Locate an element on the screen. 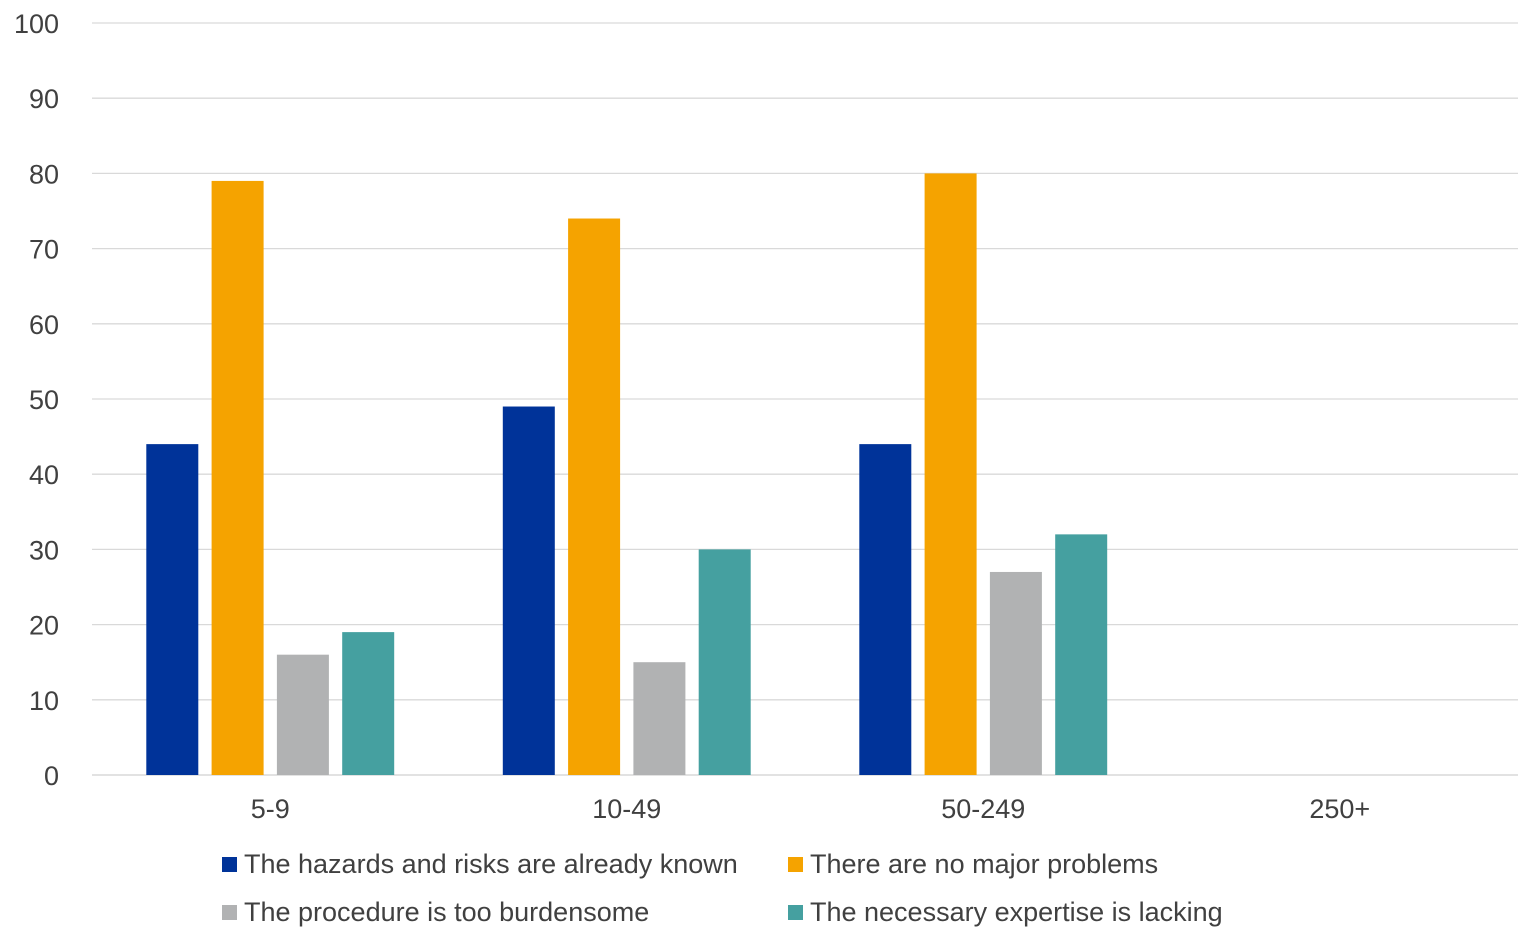 Image resolution: width=1519 pixels, height=931 pixels. legend-item-hazards-known: The hazards and risks are already known is located at coordinates (505, 864).